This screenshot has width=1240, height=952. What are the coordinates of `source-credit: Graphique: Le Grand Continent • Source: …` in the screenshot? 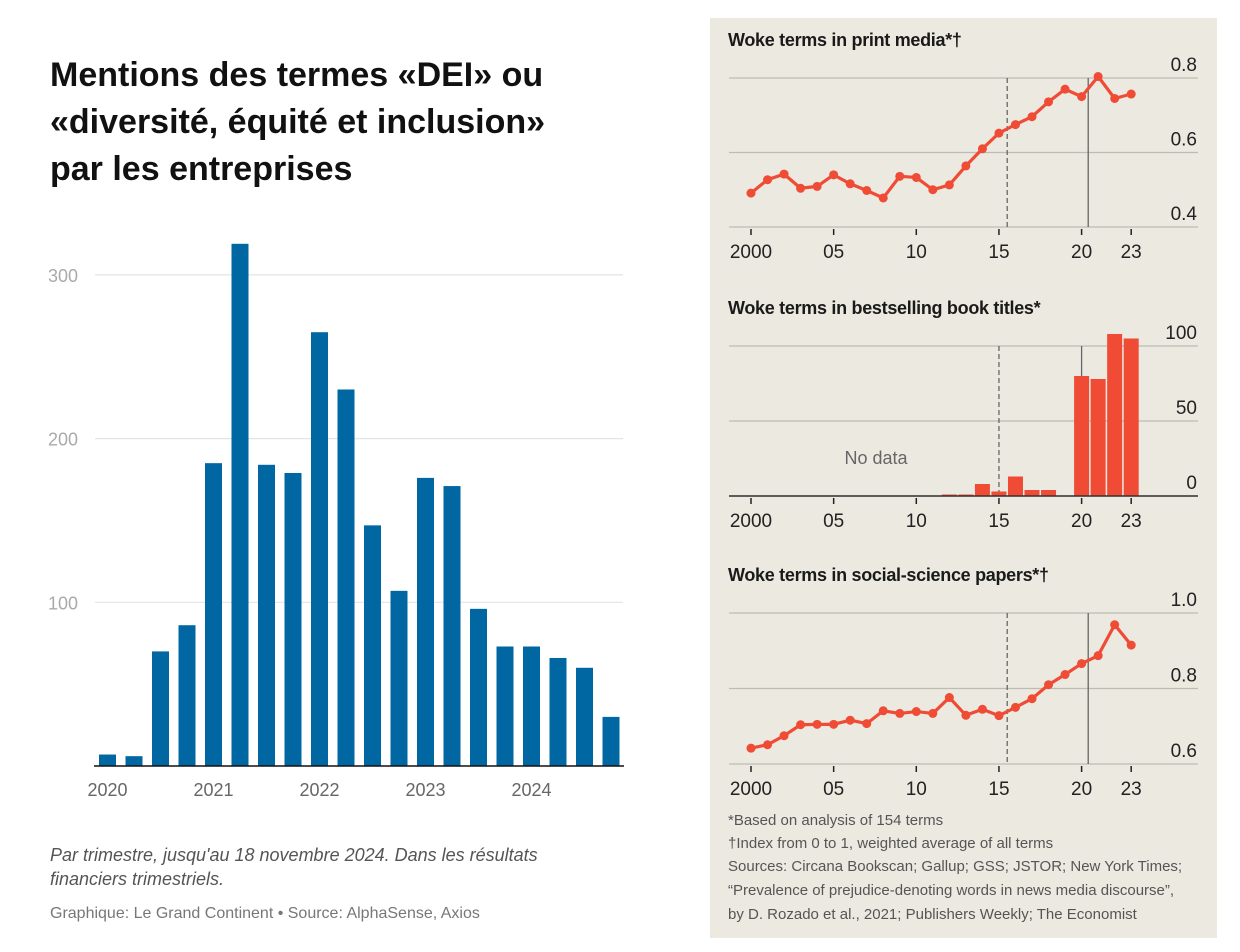 It's located at (265, 913).